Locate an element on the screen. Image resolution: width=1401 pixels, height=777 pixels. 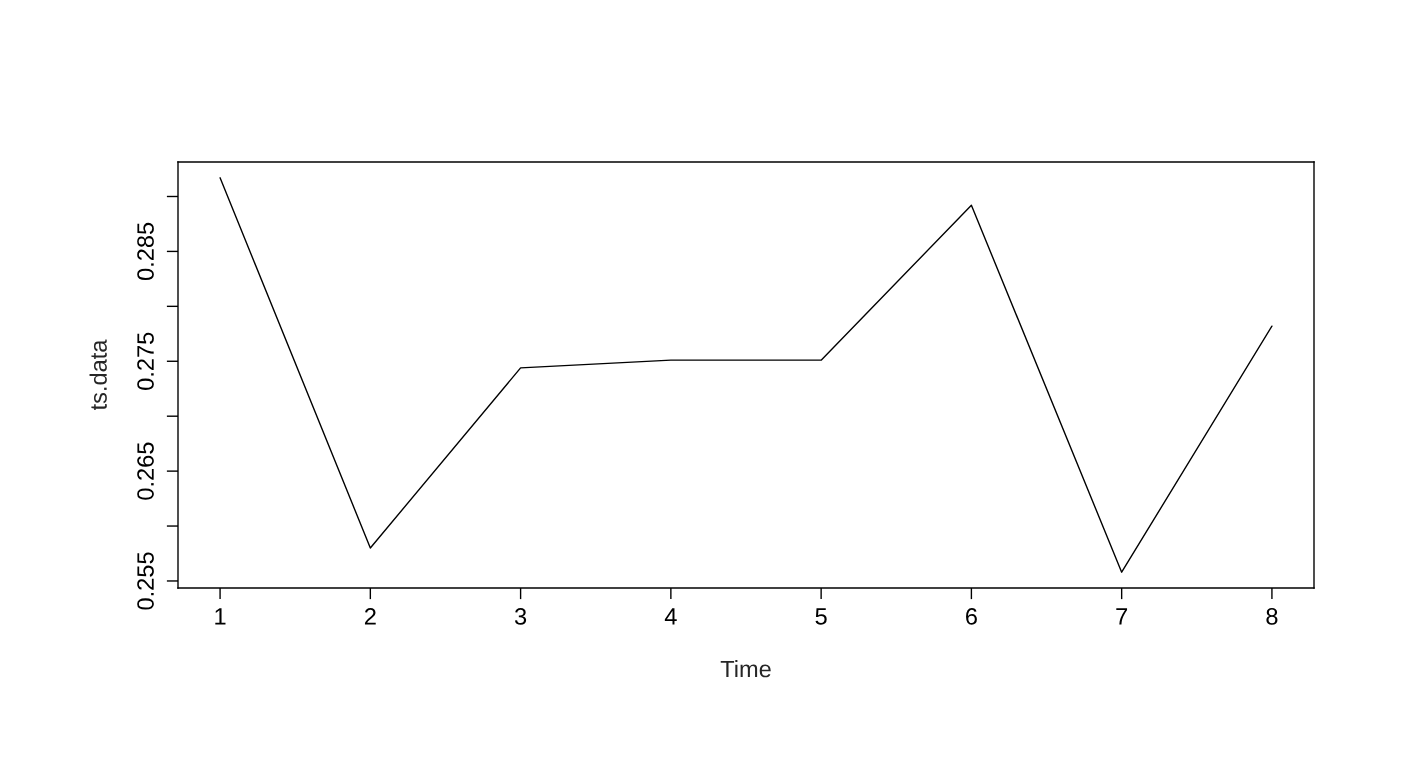
x-tick-label: 8 is located at coordinates (1272, 616).